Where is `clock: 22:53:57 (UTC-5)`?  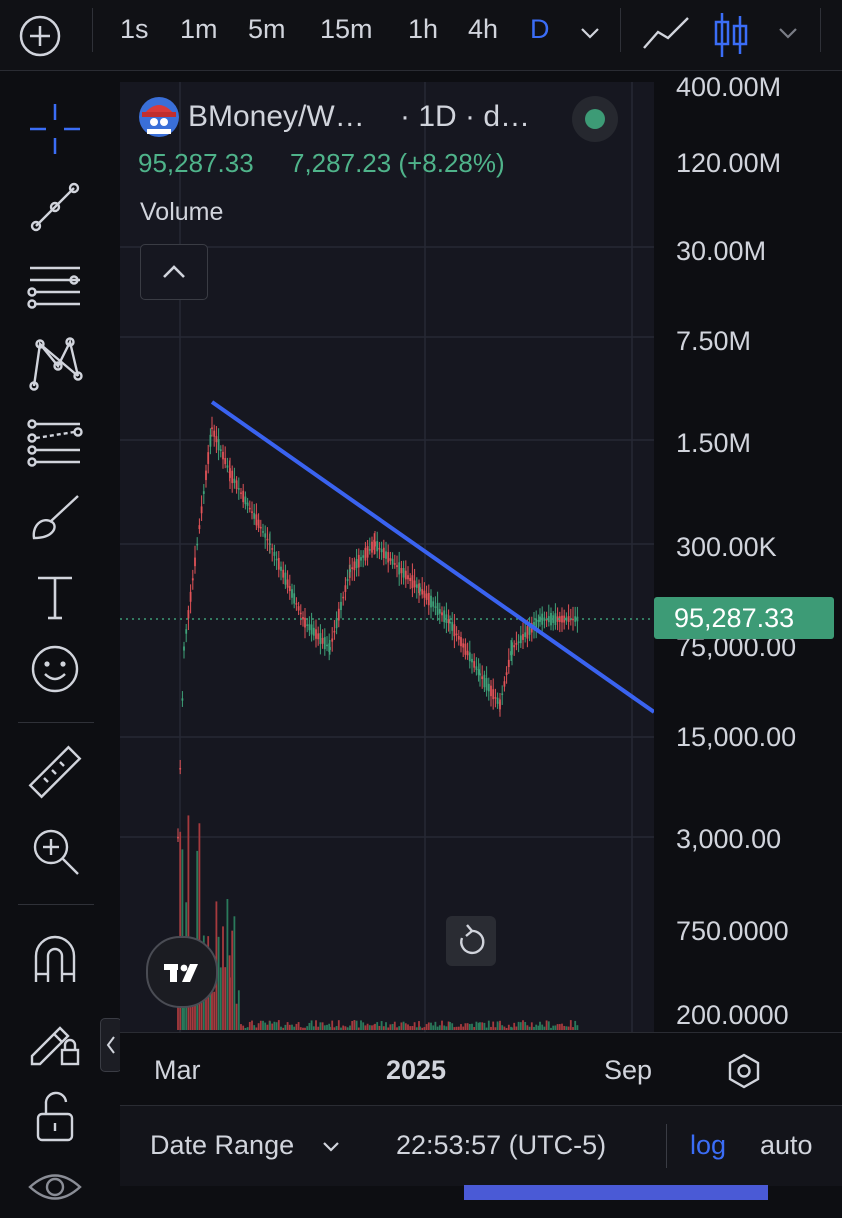
clock: 22:53:57 (UTC-5) is located at coordinates (501, 1145).